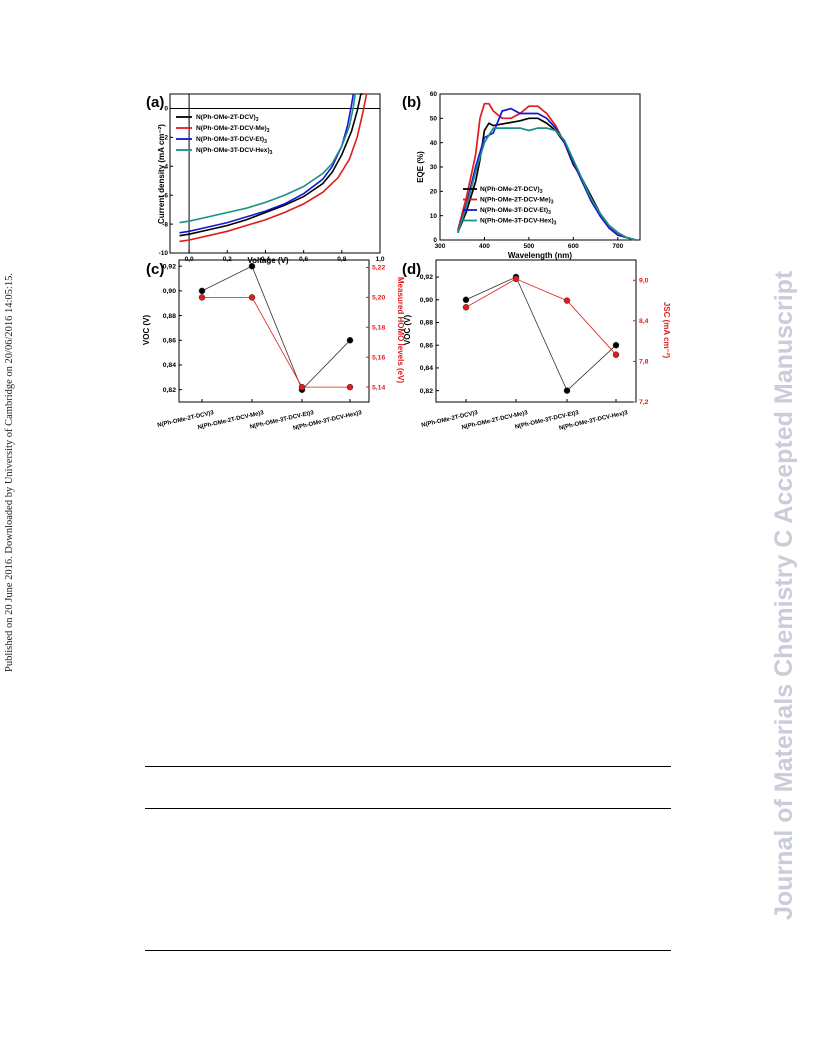 The height and width of the screenshot is (1056, 816). Describe the element at coordinates (666, 330) in the screenshot. I see `y2-axis-label-d: JSC (mA cm⁻²)` at that location.